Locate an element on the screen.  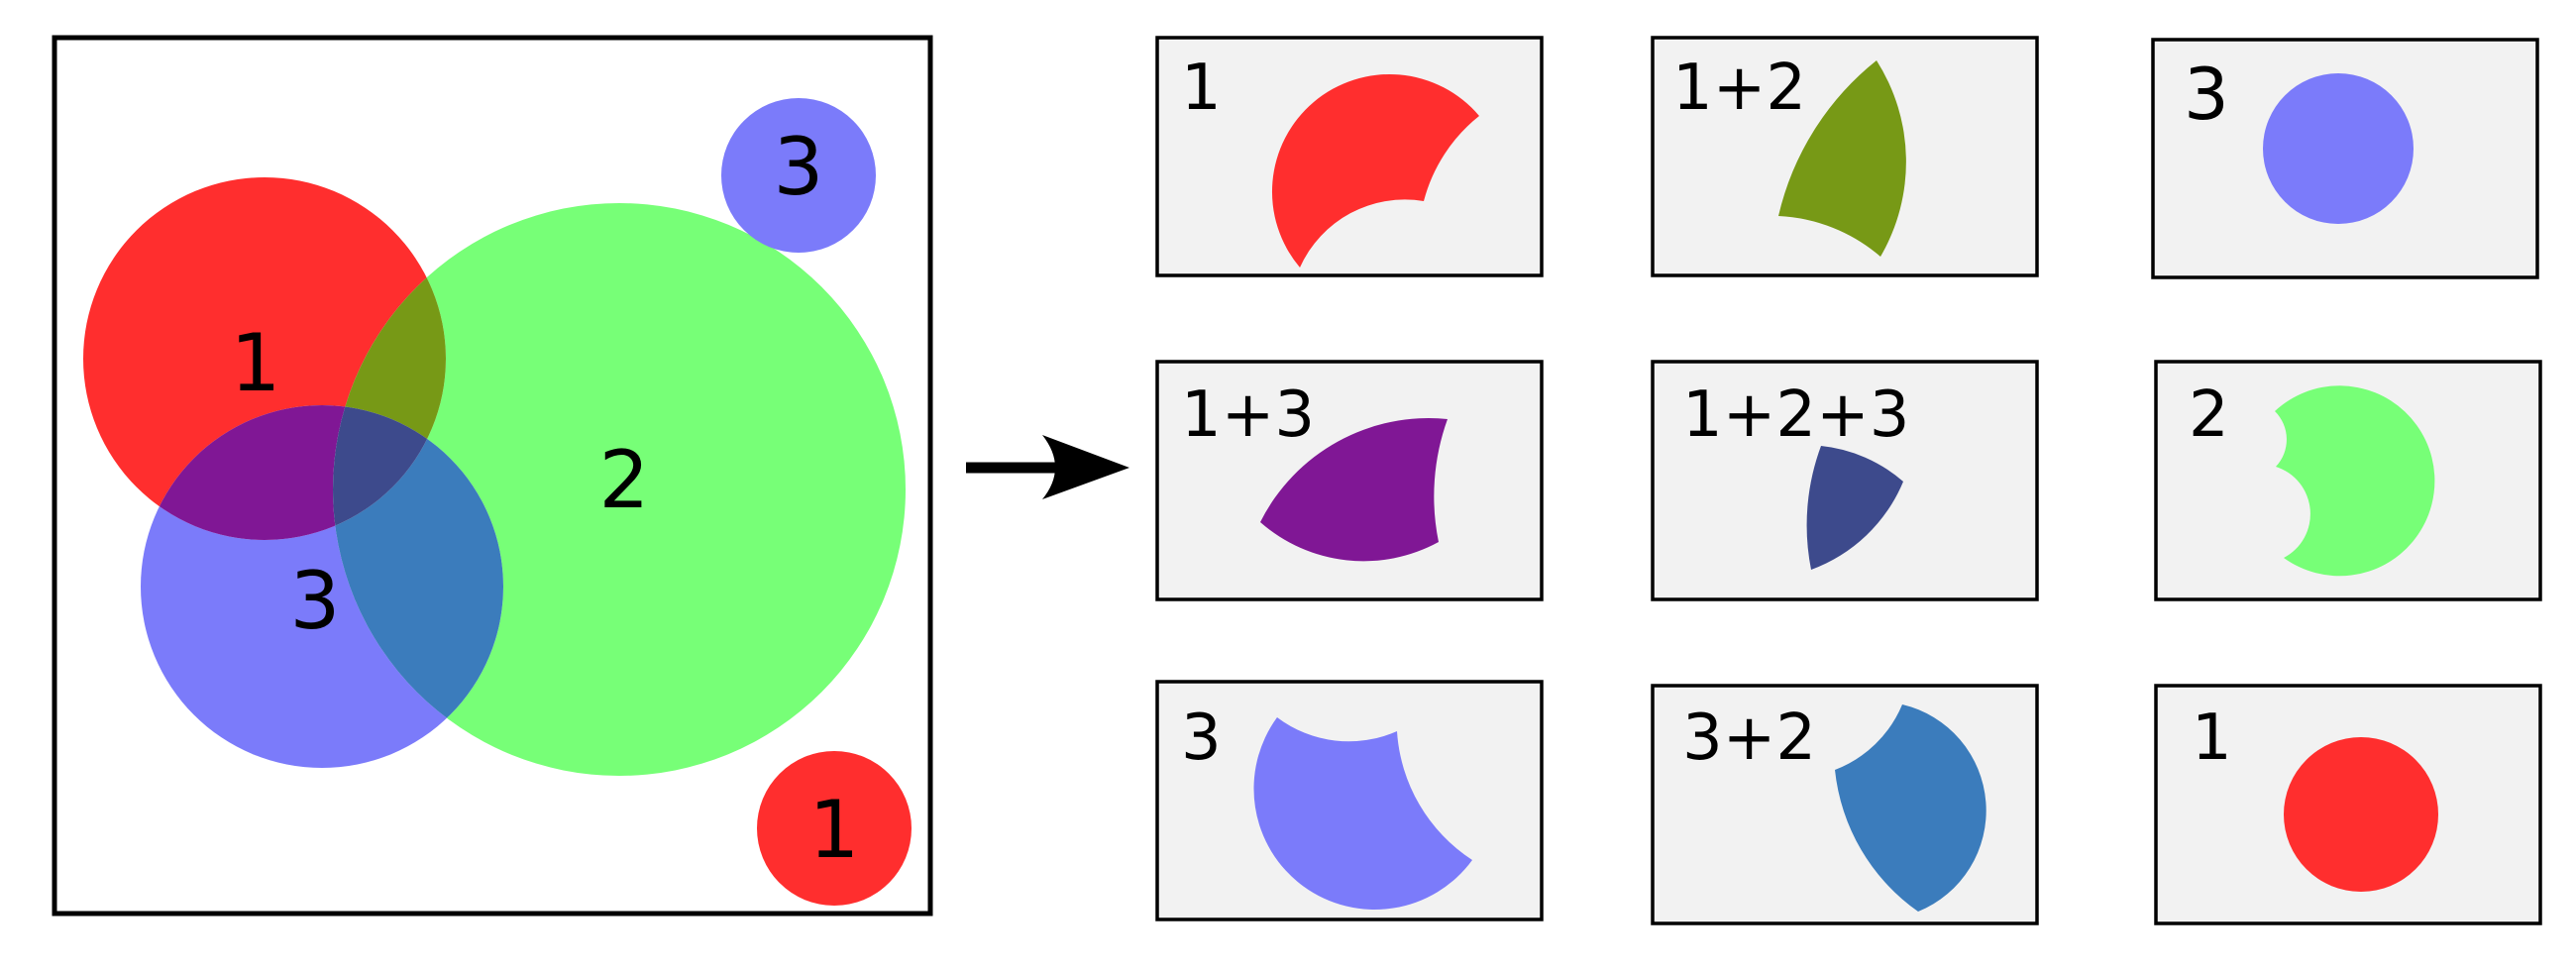
small-circle-3-label: 3 is located at coordinates (799, 167).